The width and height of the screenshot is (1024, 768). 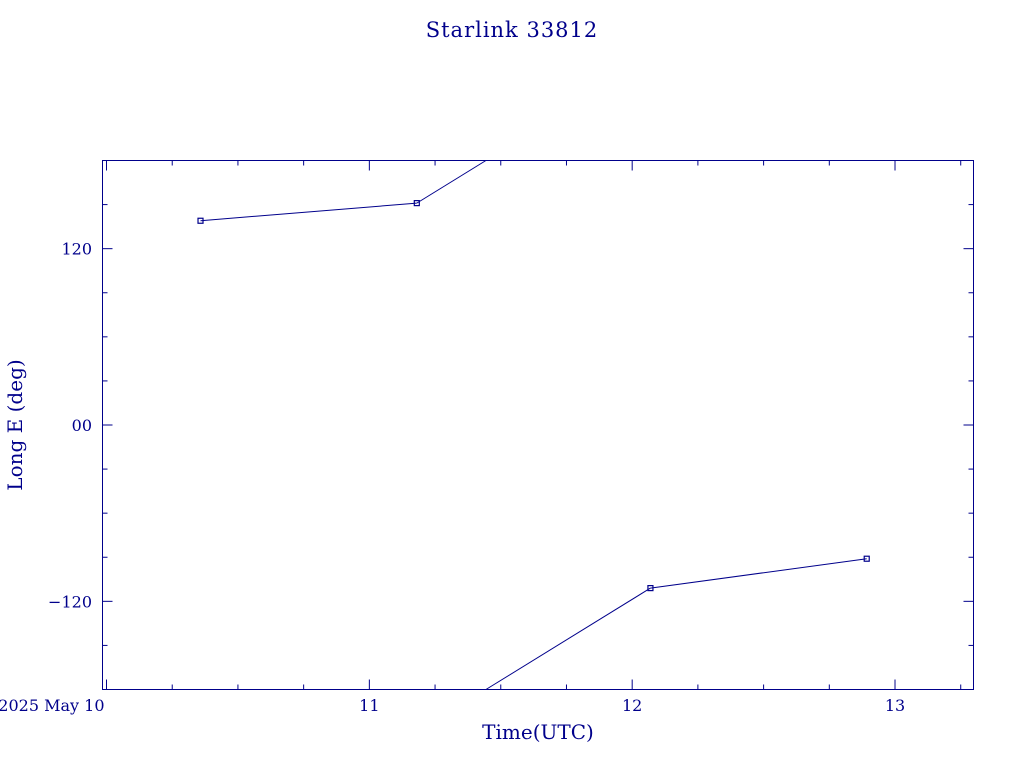 I want to click on x-tick-label: 11, so click(x=369, y=705).